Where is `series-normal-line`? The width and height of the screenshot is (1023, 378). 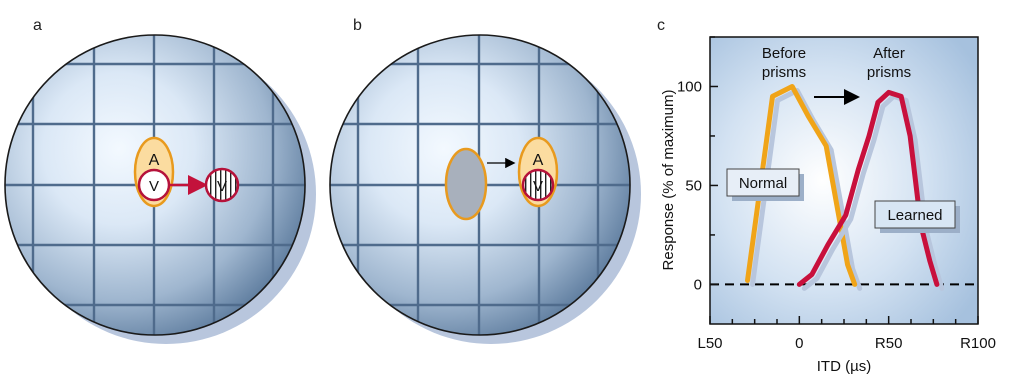 series-normal-line is located at coordinates (801, 185).